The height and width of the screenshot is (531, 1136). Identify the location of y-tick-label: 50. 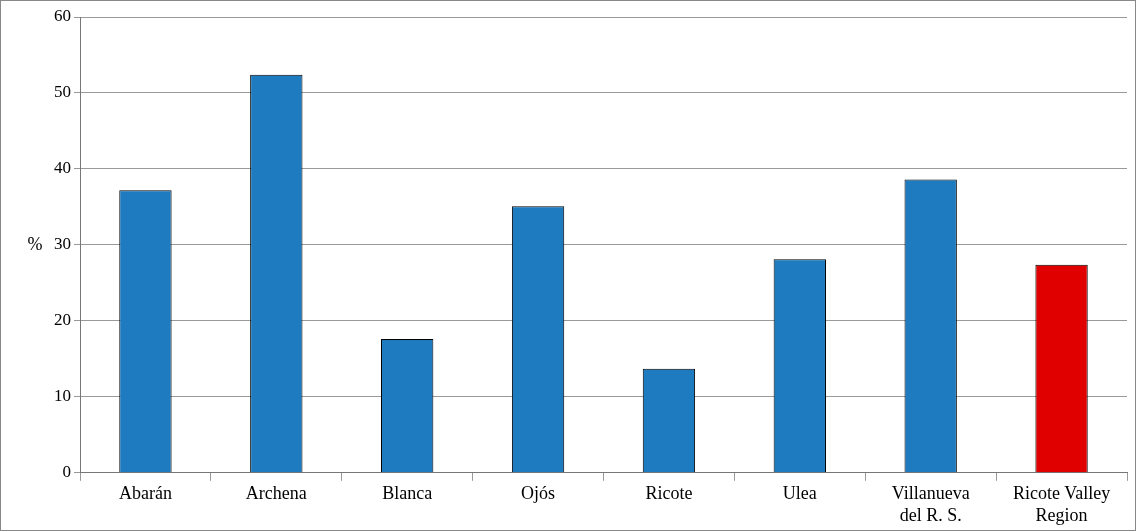
(62, 92).